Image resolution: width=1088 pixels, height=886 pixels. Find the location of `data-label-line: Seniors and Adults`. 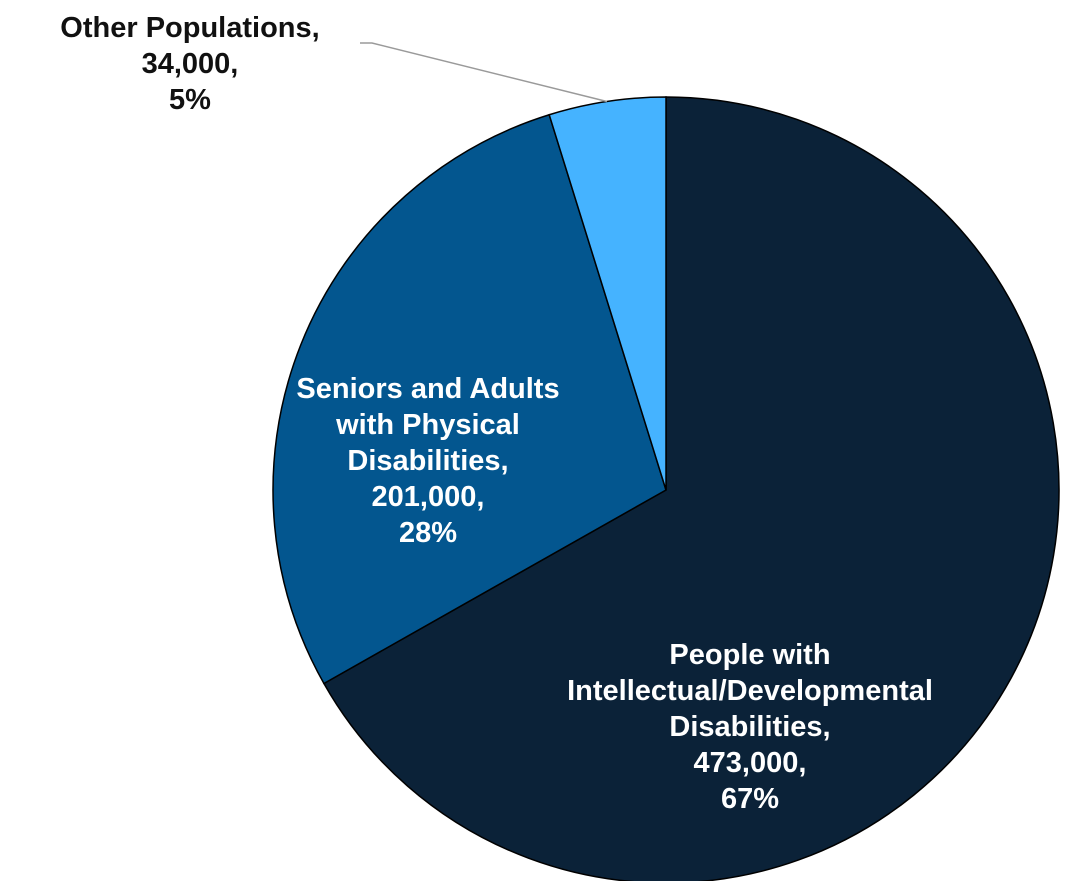

data-label-line: Seniors and Adults is located at coordinates (427, 389).